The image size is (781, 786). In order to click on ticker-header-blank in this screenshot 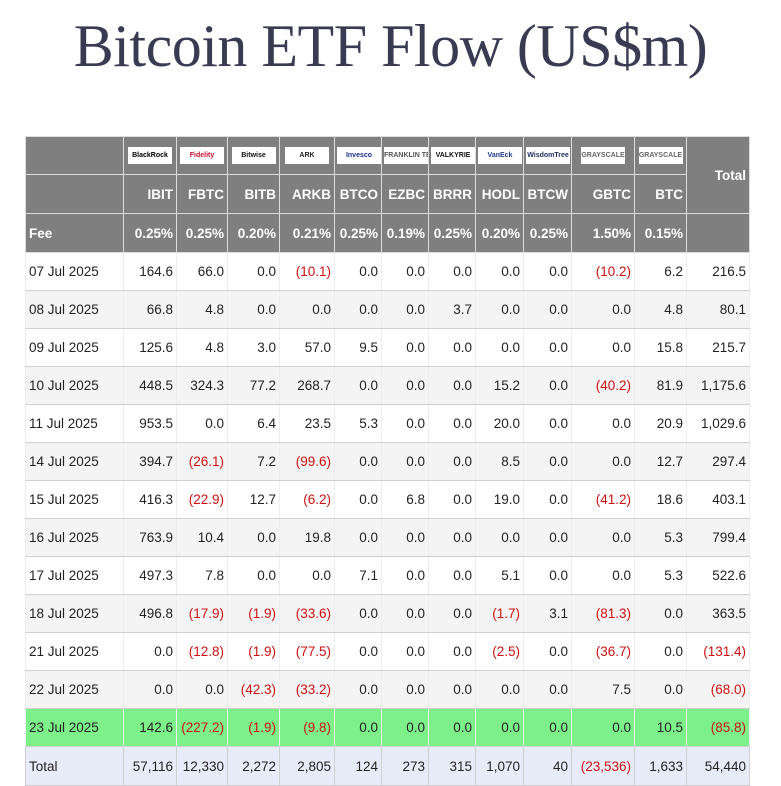, I will do `click(74, 194)`.